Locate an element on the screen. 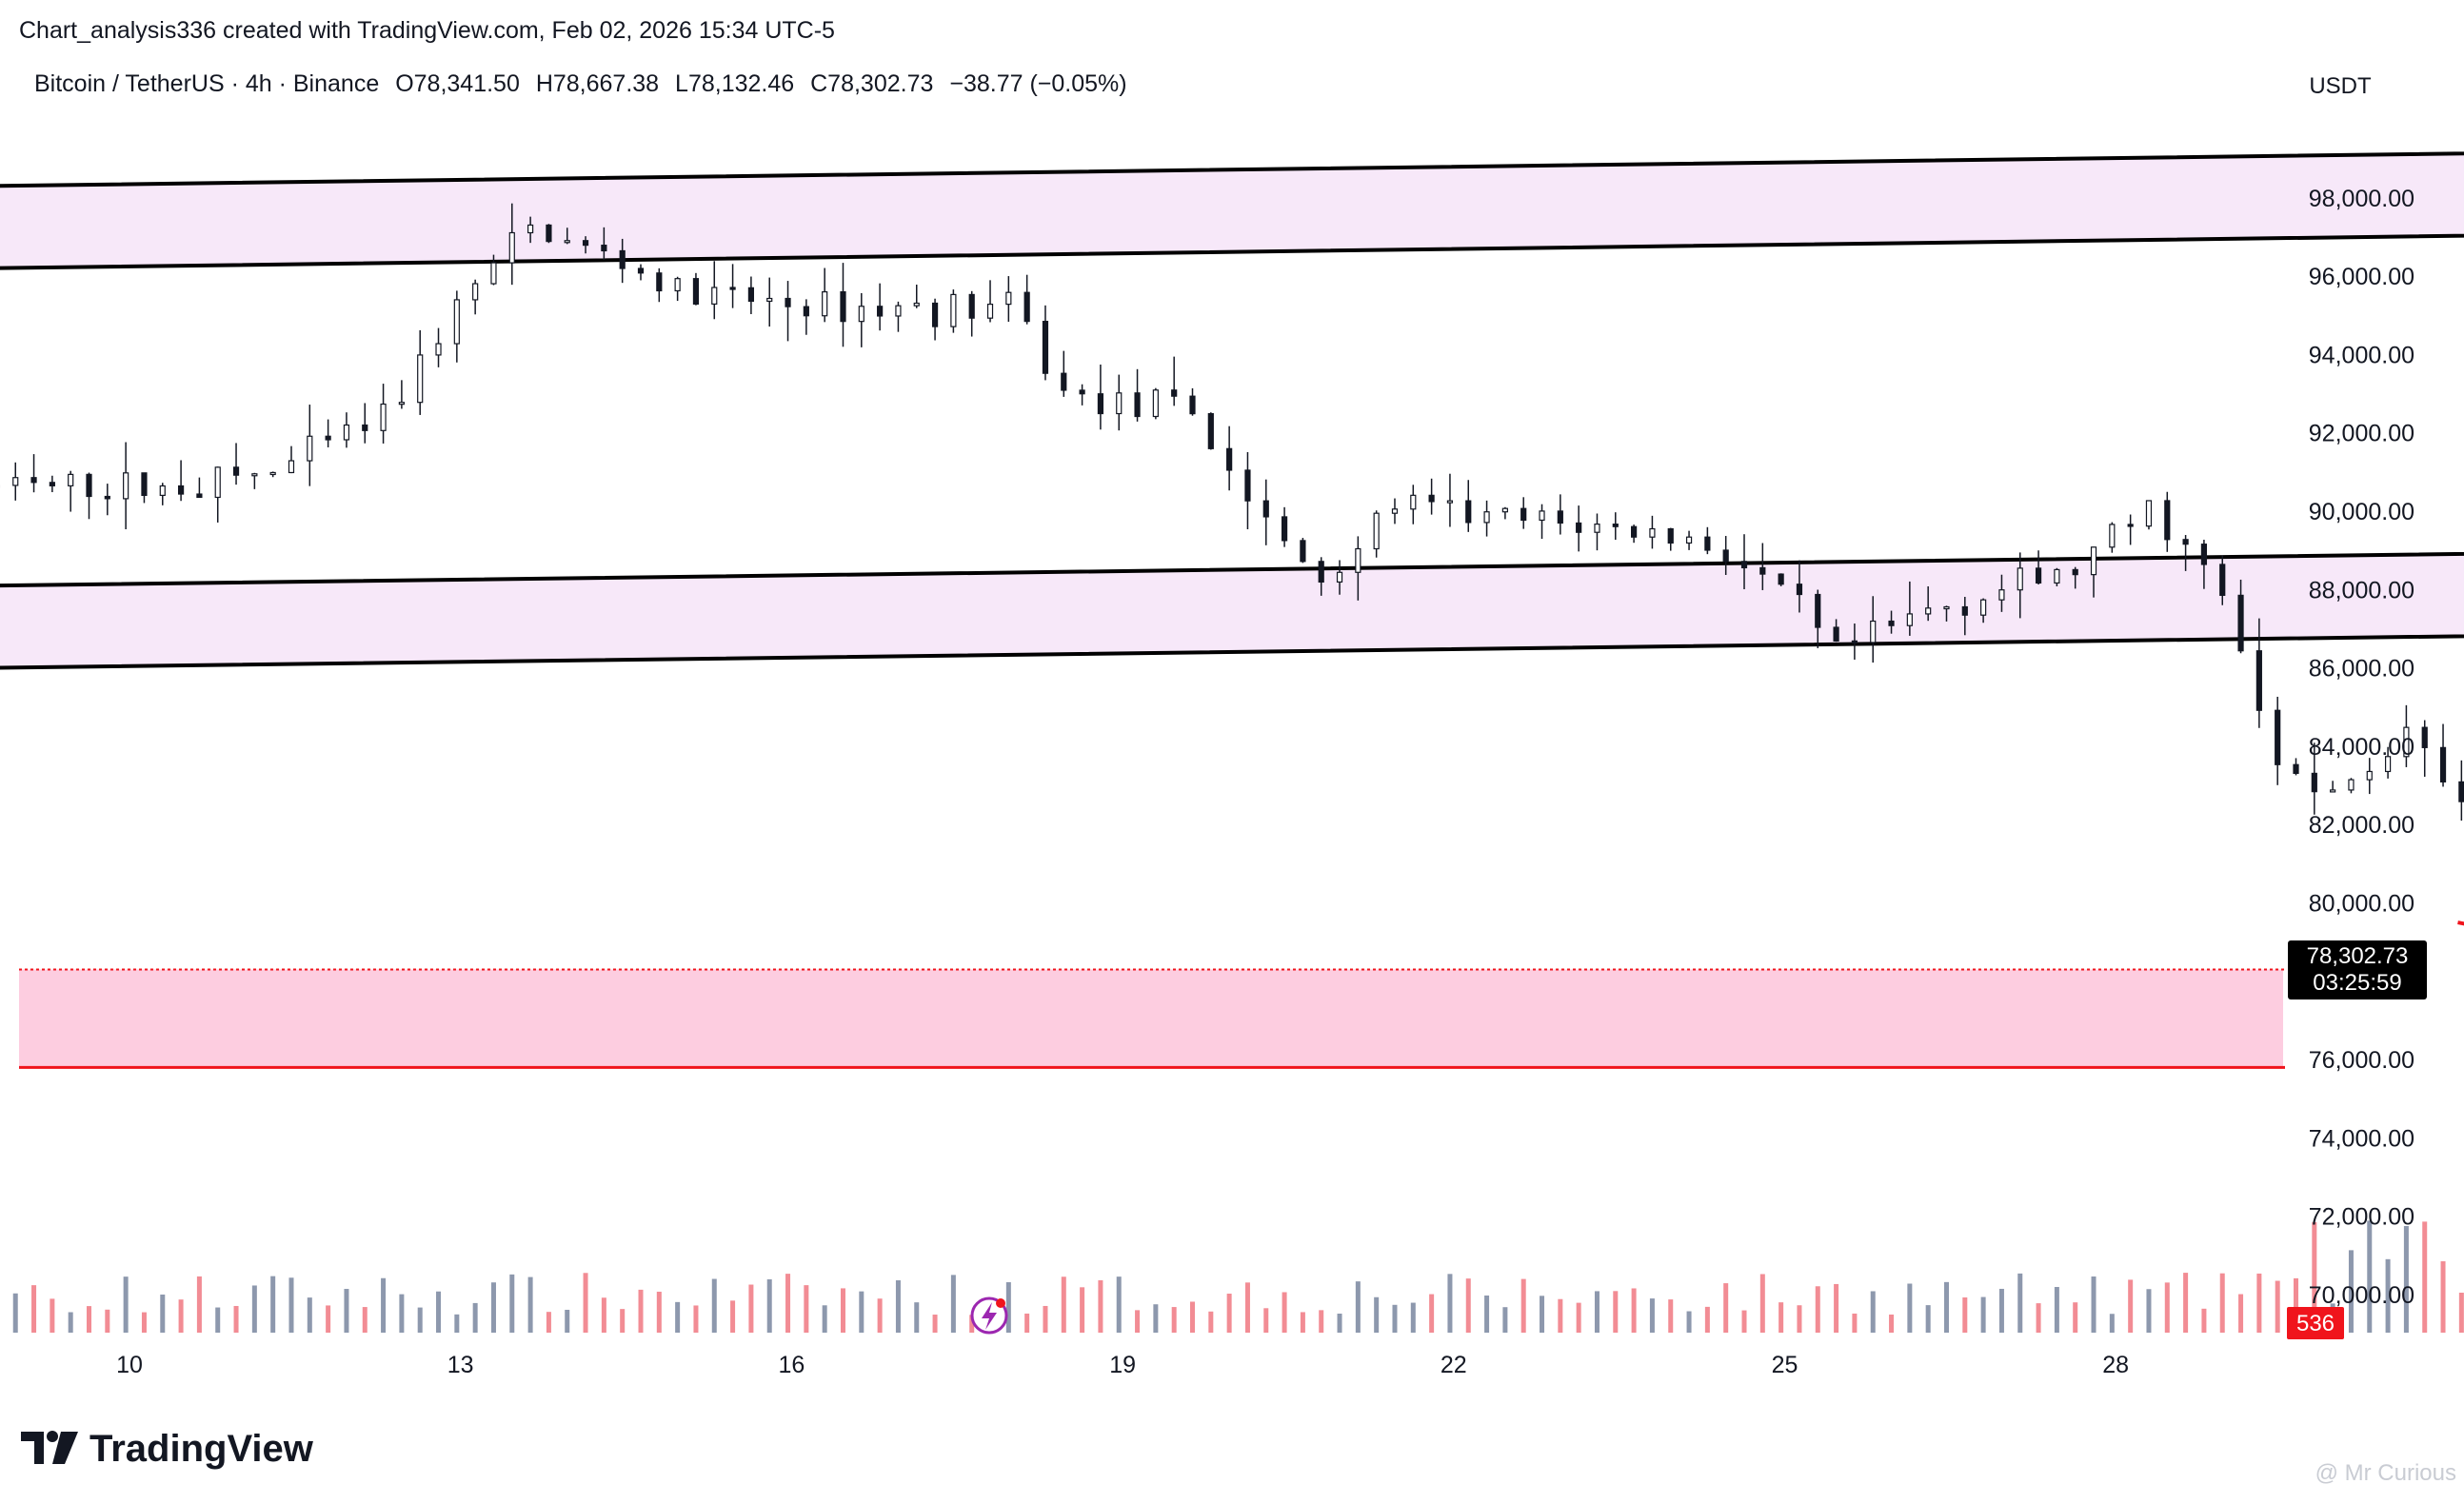 This screenshot has height=1504, width=2464. currency-label: USDT is located at coordinates (2340, 86).